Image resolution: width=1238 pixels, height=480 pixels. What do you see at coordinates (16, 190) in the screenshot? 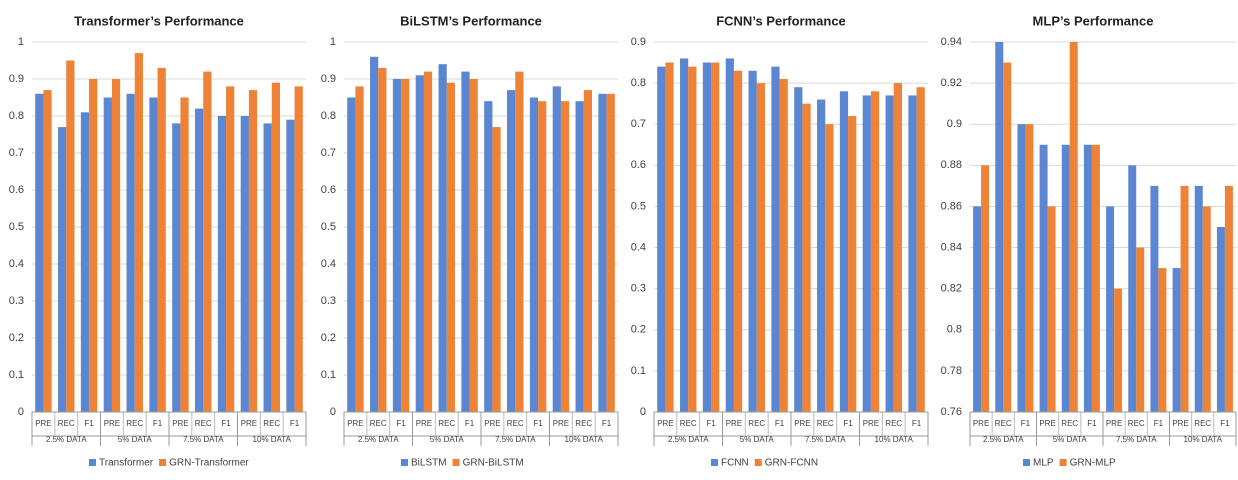
I see `y-tick-label: 0.6` at bounding box center [16, 190].